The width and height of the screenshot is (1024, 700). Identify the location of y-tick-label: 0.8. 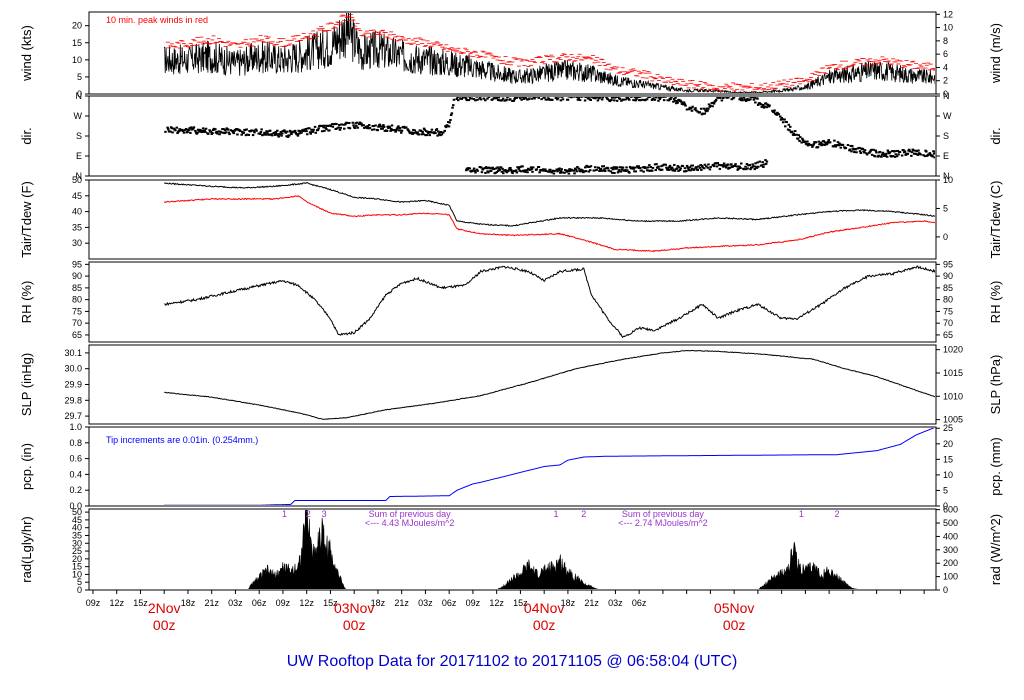
(75, 443).